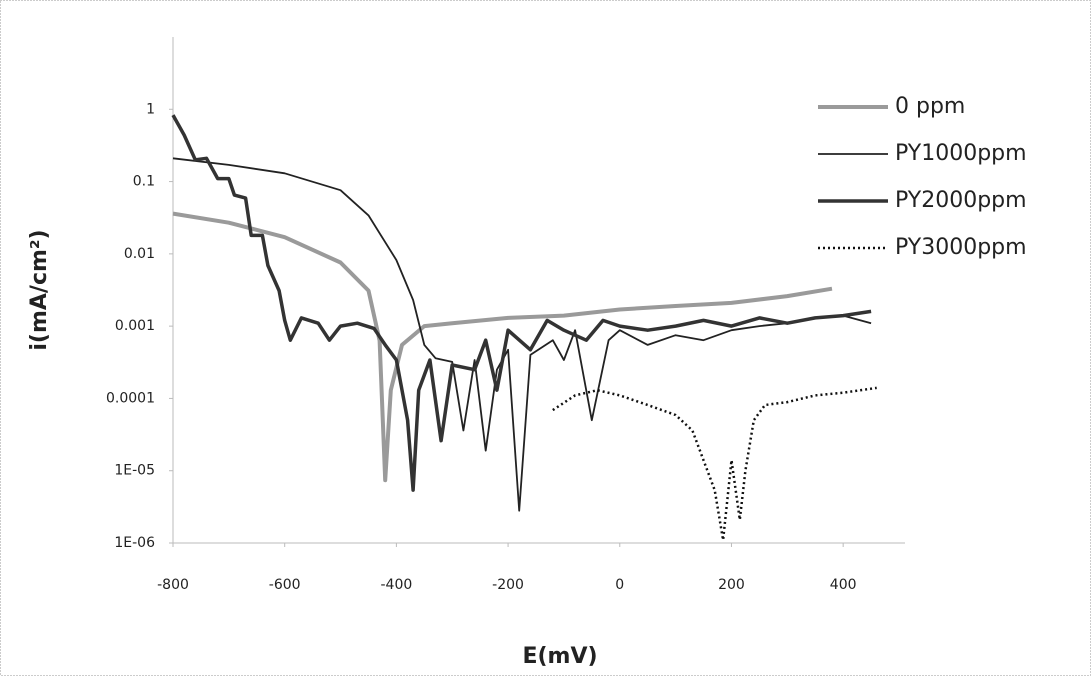  I want to click on x-tick-label: 200, so click(731, 585).